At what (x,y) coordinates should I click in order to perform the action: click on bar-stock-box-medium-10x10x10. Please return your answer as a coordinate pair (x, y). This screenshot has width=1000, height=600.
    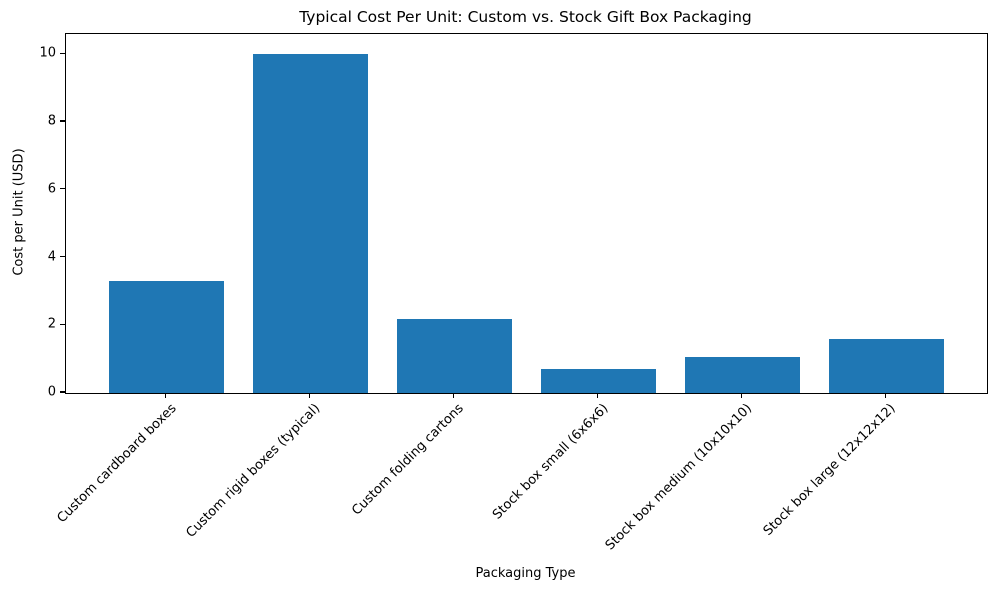
    Looking at the image, I should click on (742, 375).